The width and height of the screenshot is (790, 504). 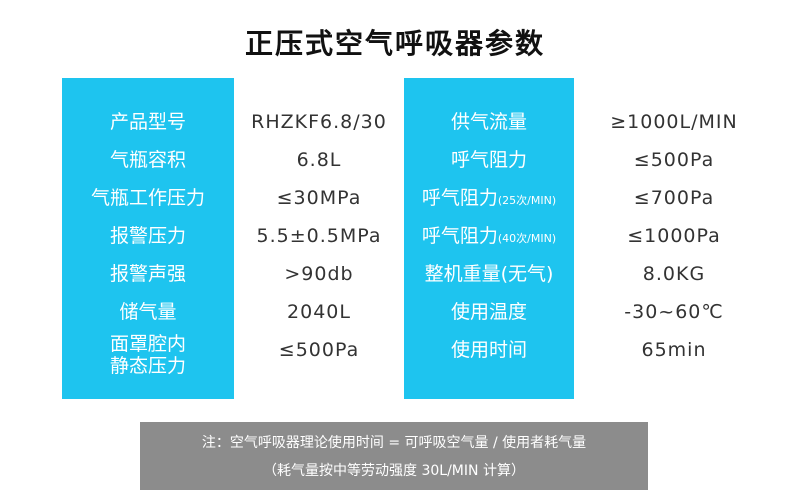 What do you see at coordinates (147, 274) in the screenshot?
I see `param-label: 报警声强` at bounding box center [147, 274].